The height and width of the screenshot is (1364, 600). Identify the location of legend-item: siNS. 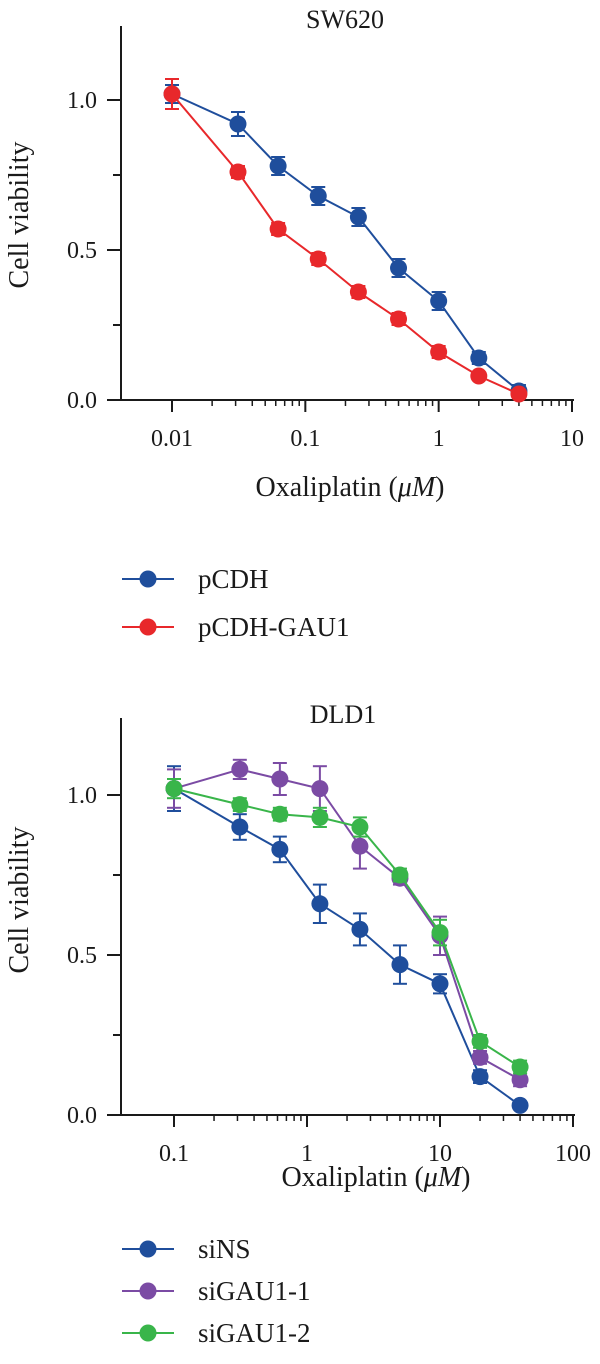
(186, 1249).